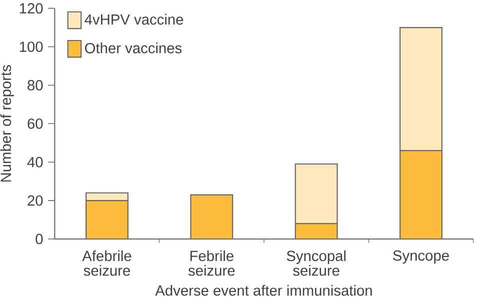 Image resolution: width=480 pixels, height=307 pixels. I want to click on x-axis-title: Adverse event after immunisation, so click(263, 290).